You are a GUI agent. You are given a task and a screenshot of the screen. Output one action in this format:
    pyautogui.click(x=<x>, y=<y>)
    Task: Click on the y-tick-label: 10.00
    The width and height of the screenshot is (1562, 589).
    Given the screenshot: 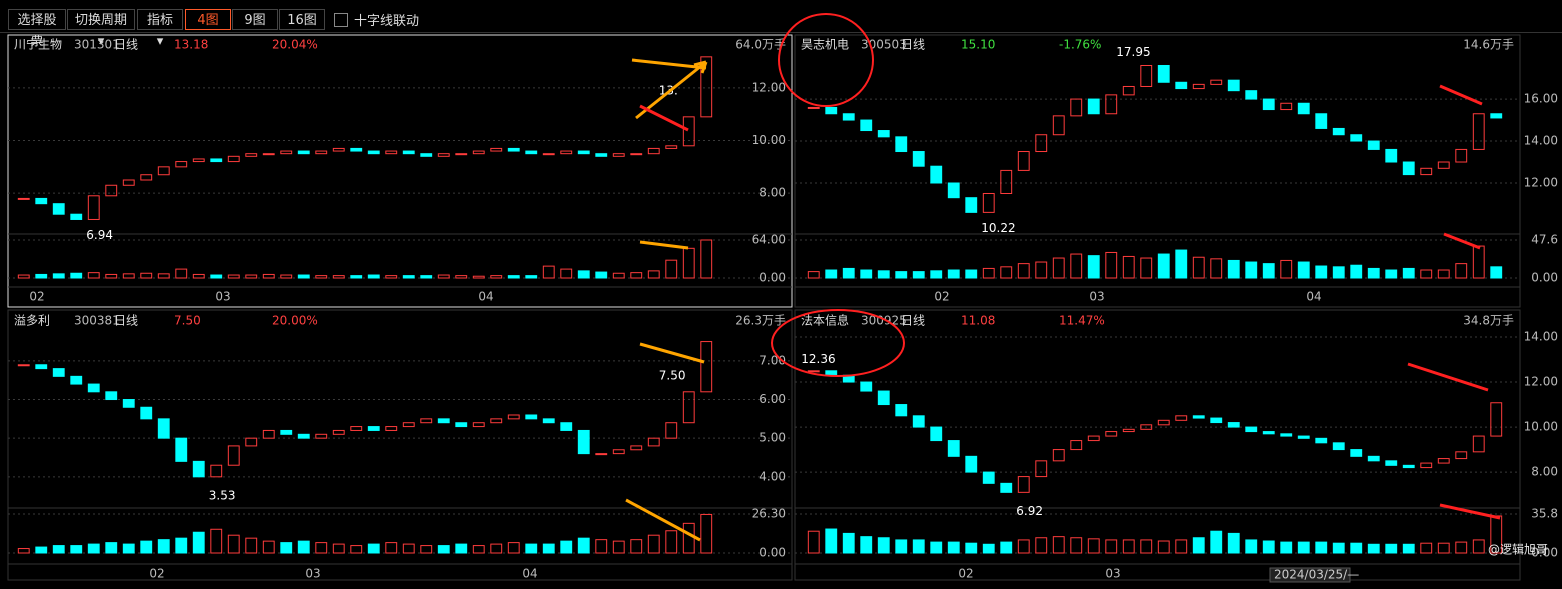 What is the action you would take?
    pyautogui.click(x=769, y=140)
    